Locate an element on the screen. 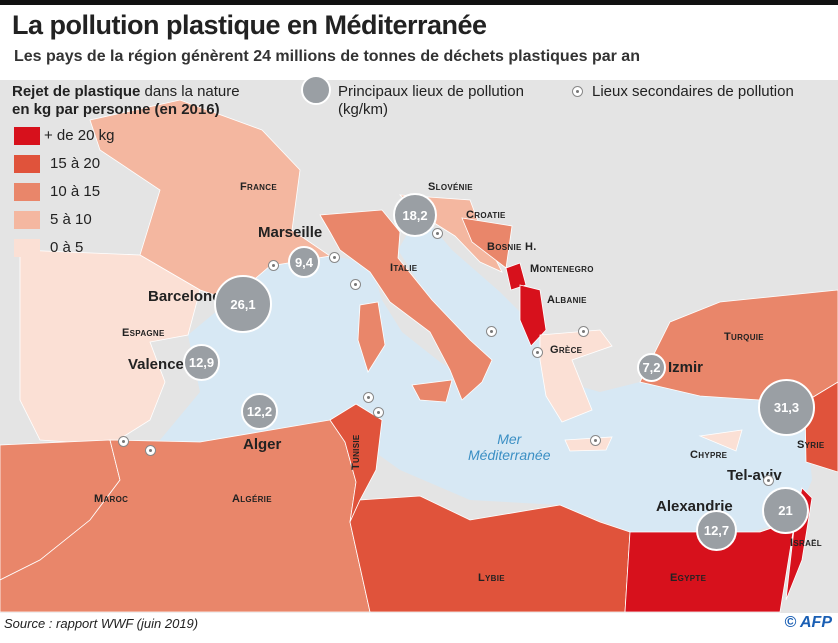 This screenshot has height=643, width=838. sea-label: Mer Méditerranée is located at coordinates (509, 447).